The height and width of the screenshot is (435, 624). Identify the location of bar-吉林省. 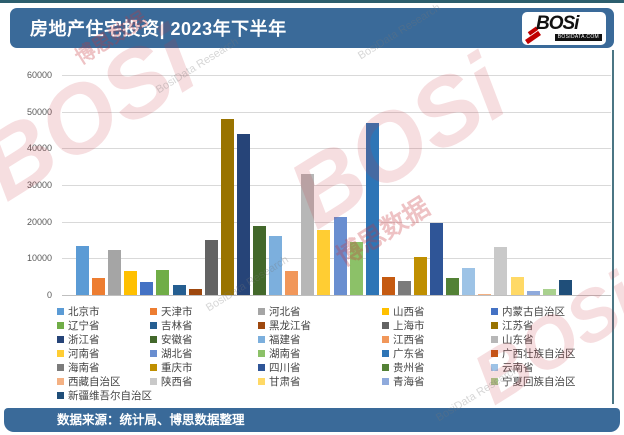
(179, 290).